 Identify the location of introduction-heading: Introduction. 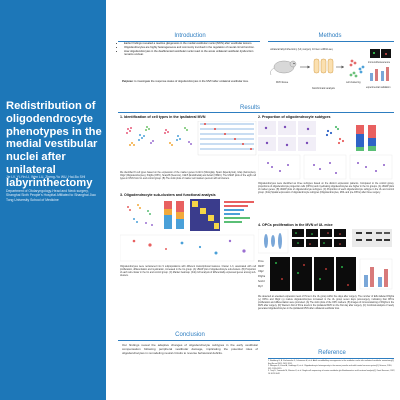
(190, 36).